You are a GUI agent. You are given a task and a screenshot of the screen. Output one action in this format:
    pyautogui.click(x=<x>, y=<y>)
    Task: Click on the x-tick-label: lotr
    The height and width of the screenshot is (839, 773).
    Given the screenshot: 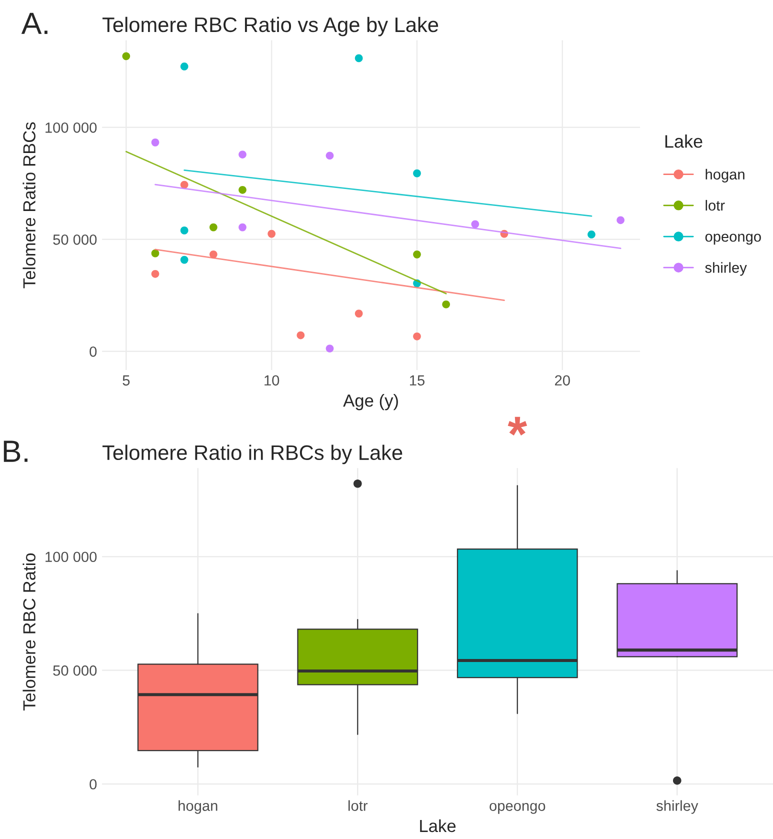 What is the action you would take?
    pyautogui.click(x=358, y=805)
    